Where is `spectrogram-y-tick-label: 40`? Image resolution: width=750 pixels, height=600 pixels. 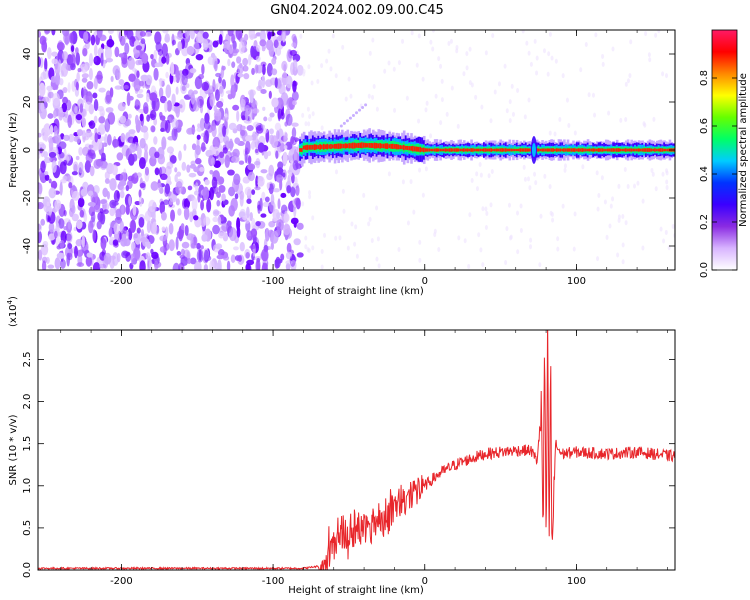 spectrogram-y-tick-label: 40 is located at coordinates (27, 54).